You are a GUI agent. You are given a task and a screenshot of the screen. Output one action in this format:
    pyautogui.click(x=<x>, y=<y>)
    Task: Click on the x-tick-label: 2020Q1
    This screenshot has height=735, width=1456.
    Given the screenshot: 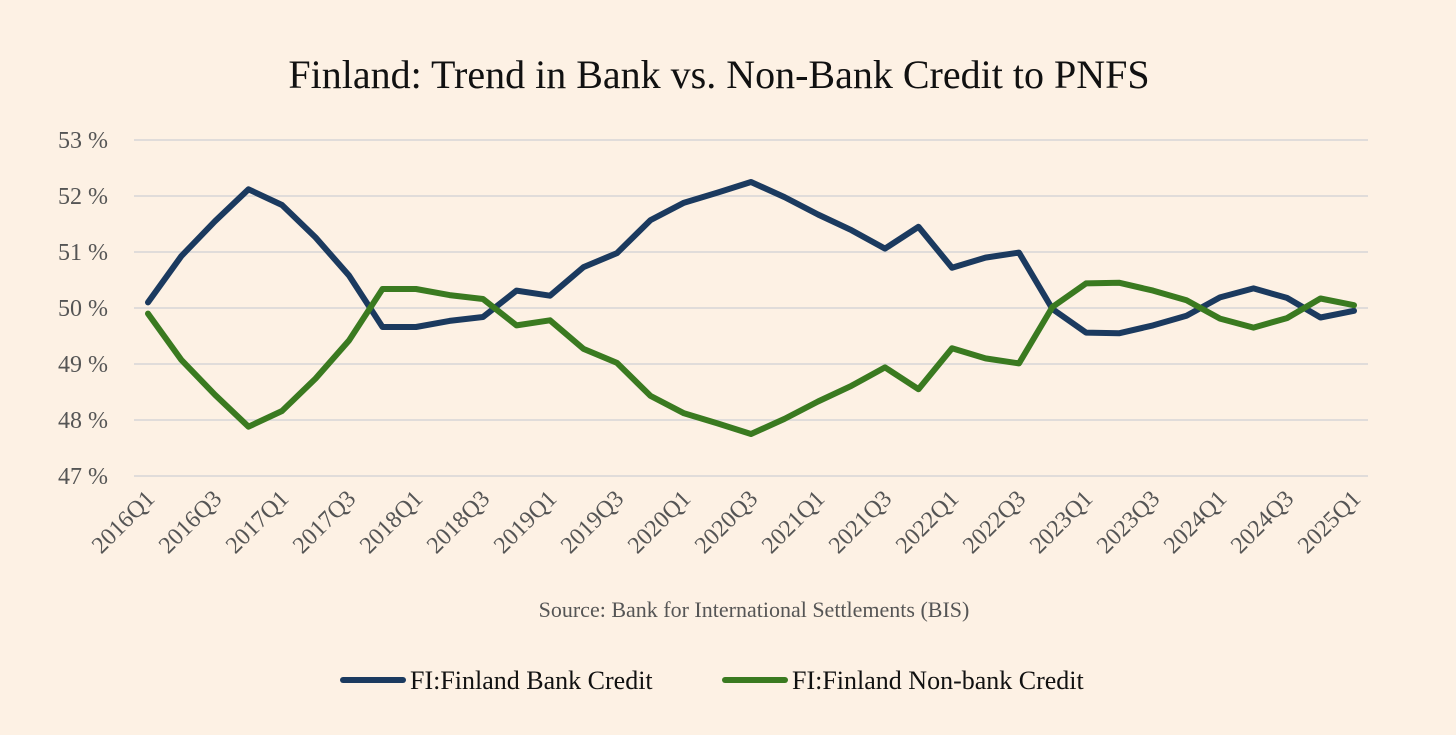 What is the action you would take?
    pyautogui.click(x=659, y=522)
    